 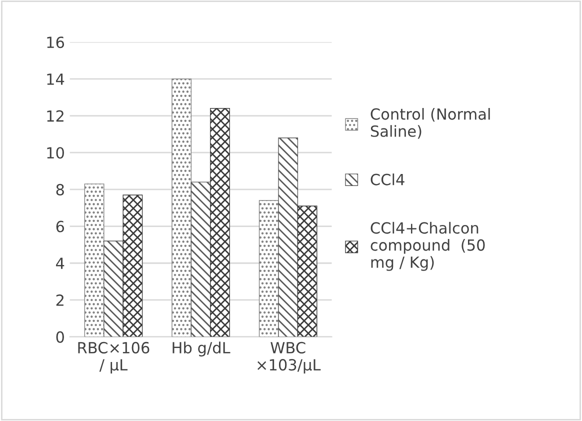 What do you see at coordinates (55, 79) in the screenshot?
I see `y-tick-label: 14` at bounding box center [55, 79].